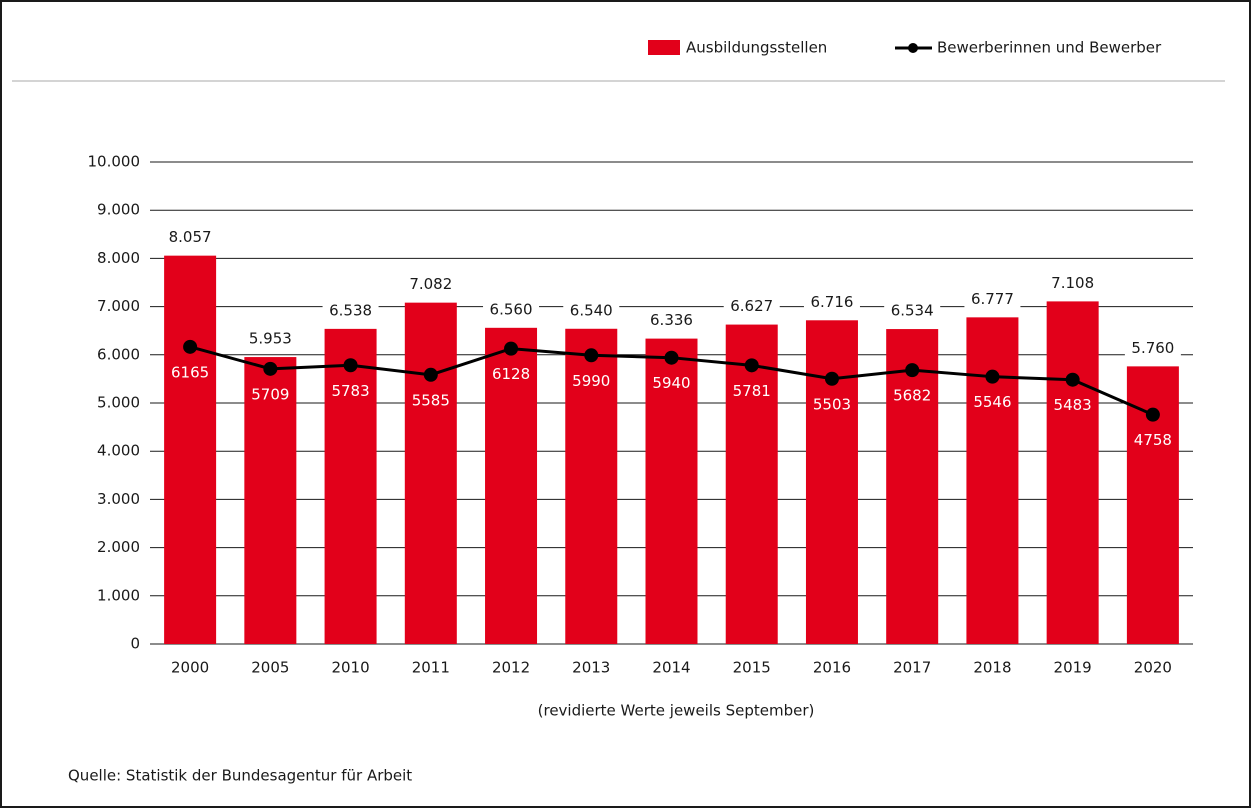  I want to click on y-tick-label: 9.000, so click(118, 210).